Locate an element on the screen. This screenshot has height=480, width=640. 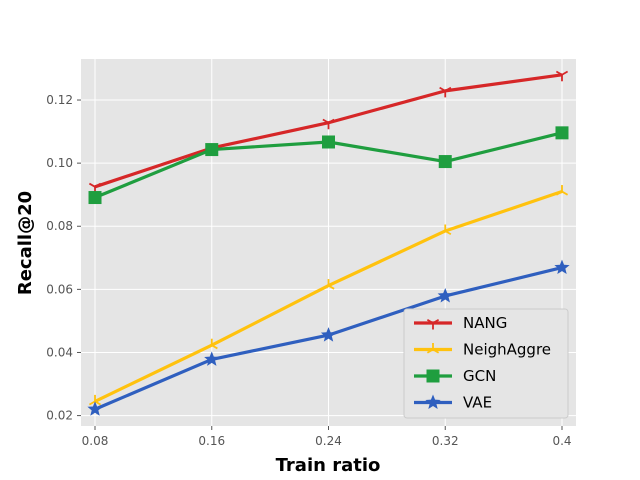
series-gcn is located at coordinates (328, 165).